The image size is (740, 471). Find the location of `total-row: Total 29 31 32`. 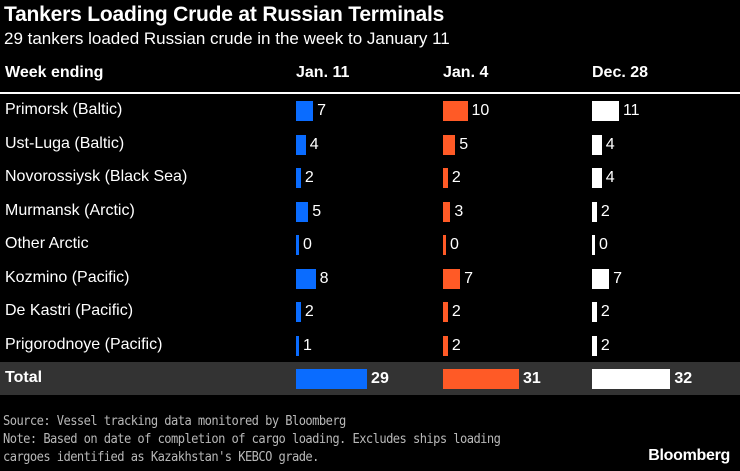

total-row: Total 29 31 32 is located at coordinates (370, 378).